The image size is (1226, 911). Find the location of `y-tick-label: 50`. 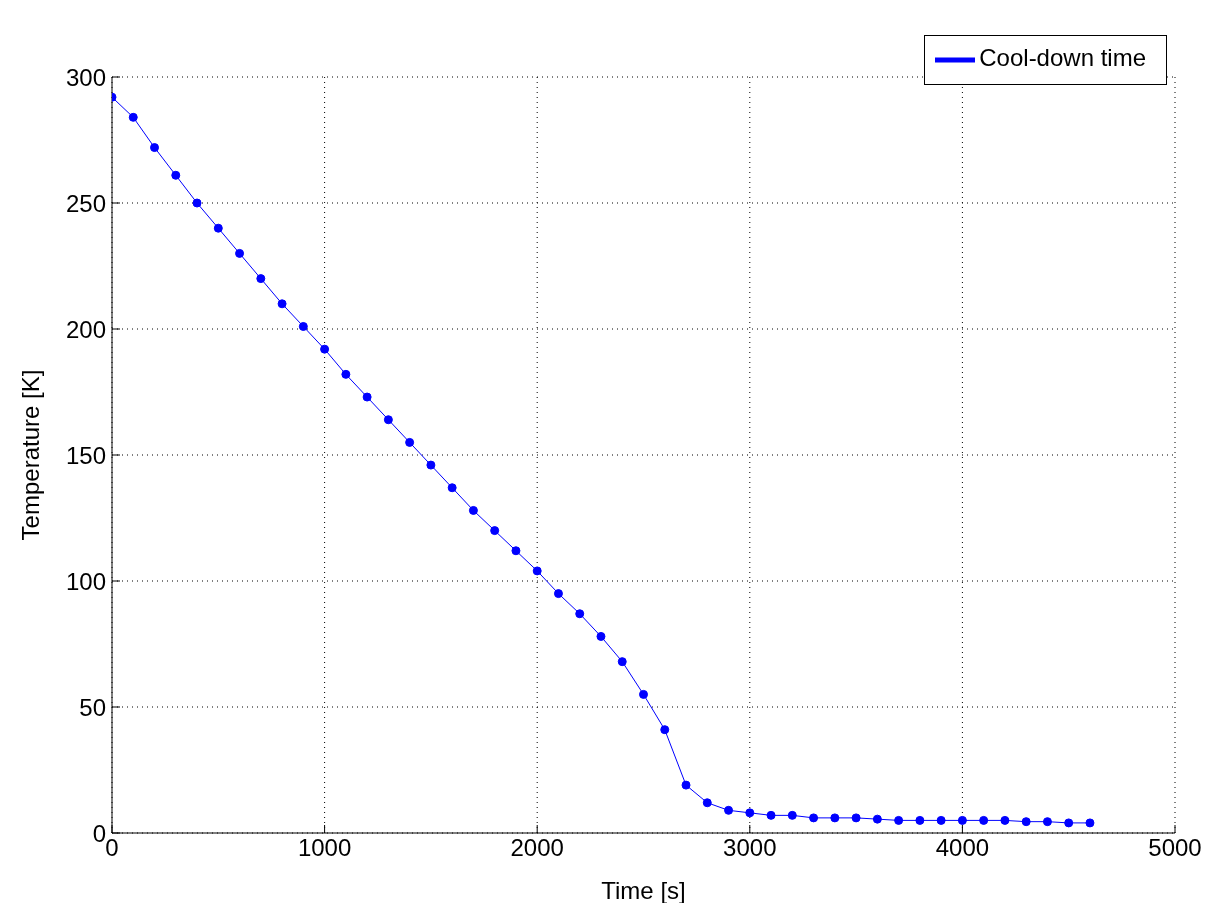

y-tick-label: 50 is located at coordinates (92, 707).